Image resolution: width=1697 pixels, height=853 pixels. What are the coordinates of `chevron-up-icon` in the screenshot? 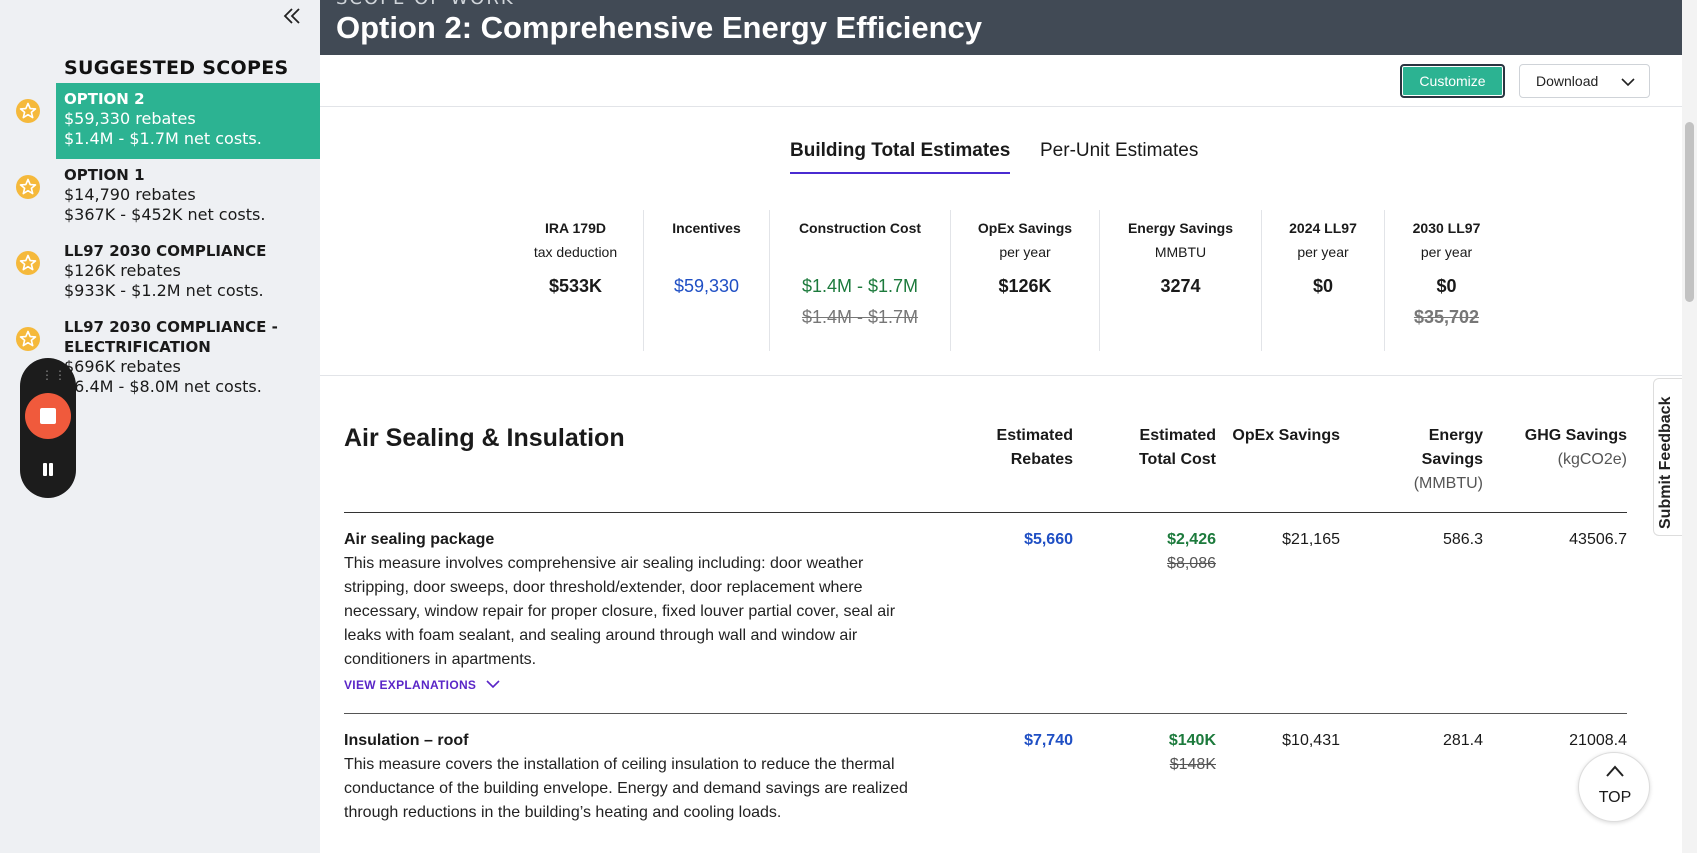 It's located at (1615, 771).